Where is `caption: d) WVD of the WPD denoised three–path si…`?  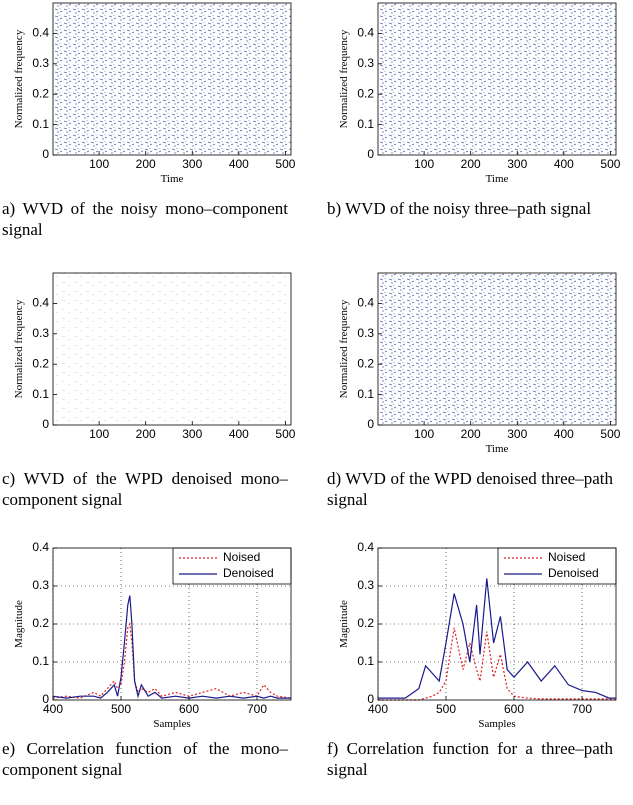
caption: d) WVD of the WPD denoised three–path si… is located at coordinates (470, 489).